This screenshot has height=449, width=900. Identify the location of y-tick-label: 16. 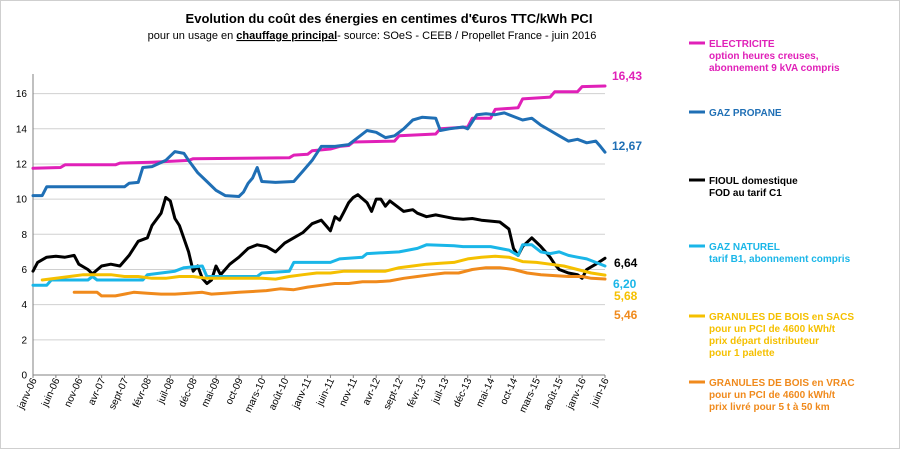
(22, 94).